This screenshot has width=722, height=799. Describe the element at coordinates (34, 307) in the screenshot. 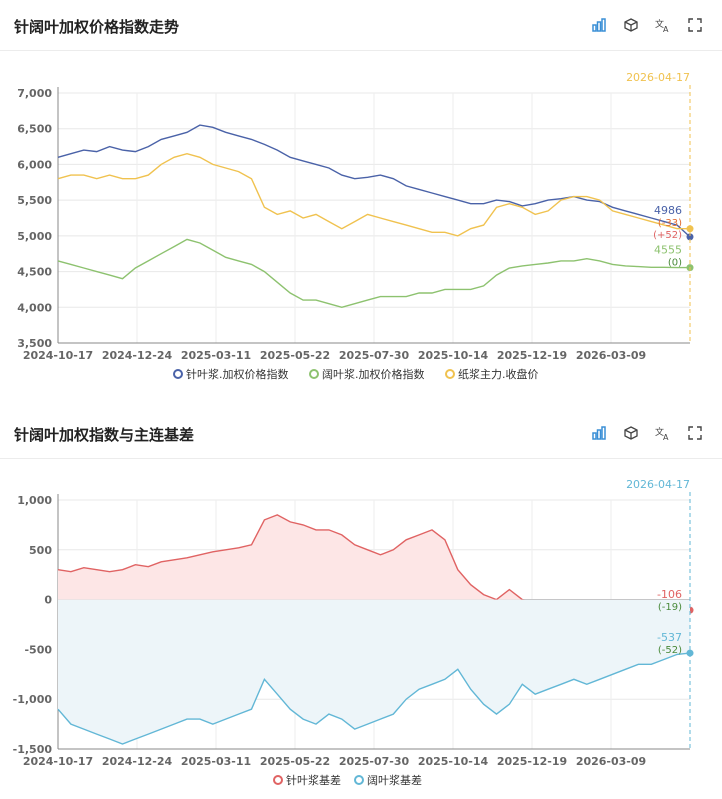

I see `y-tick-label: 4,000` at that location.